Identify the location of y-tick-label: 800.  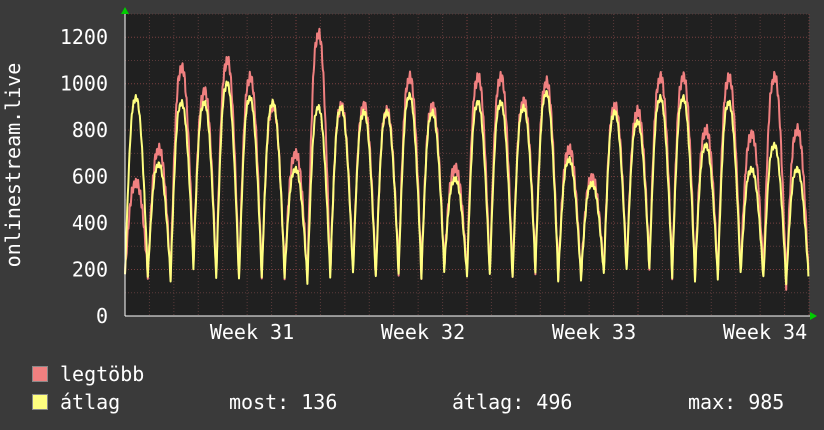
(90, 130).